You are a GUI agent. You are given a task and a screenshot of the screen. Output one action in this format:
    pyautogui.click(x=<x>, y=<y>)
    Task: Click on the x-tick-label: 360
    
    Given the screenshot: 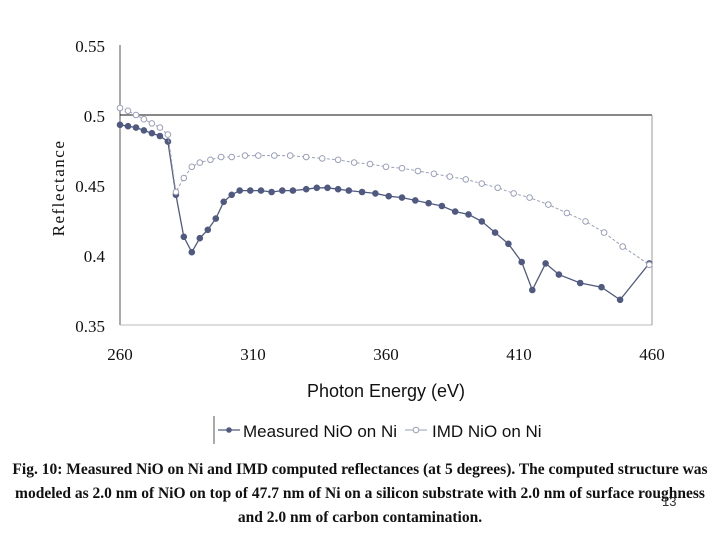 What is the action you would take?
    pyautogui.click(x=386, y=354)
    